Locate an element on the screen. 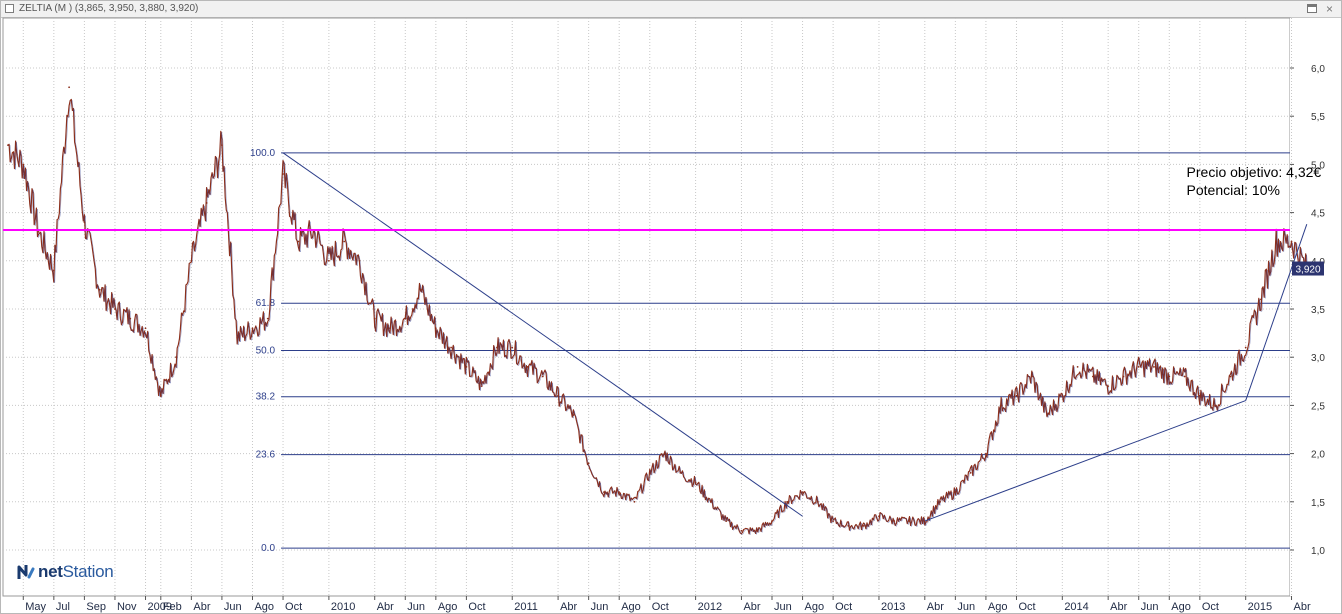 The width and height of the screenshot is (1342, 614). x-tick-label: 2010 is located at coordinates (343, 607).